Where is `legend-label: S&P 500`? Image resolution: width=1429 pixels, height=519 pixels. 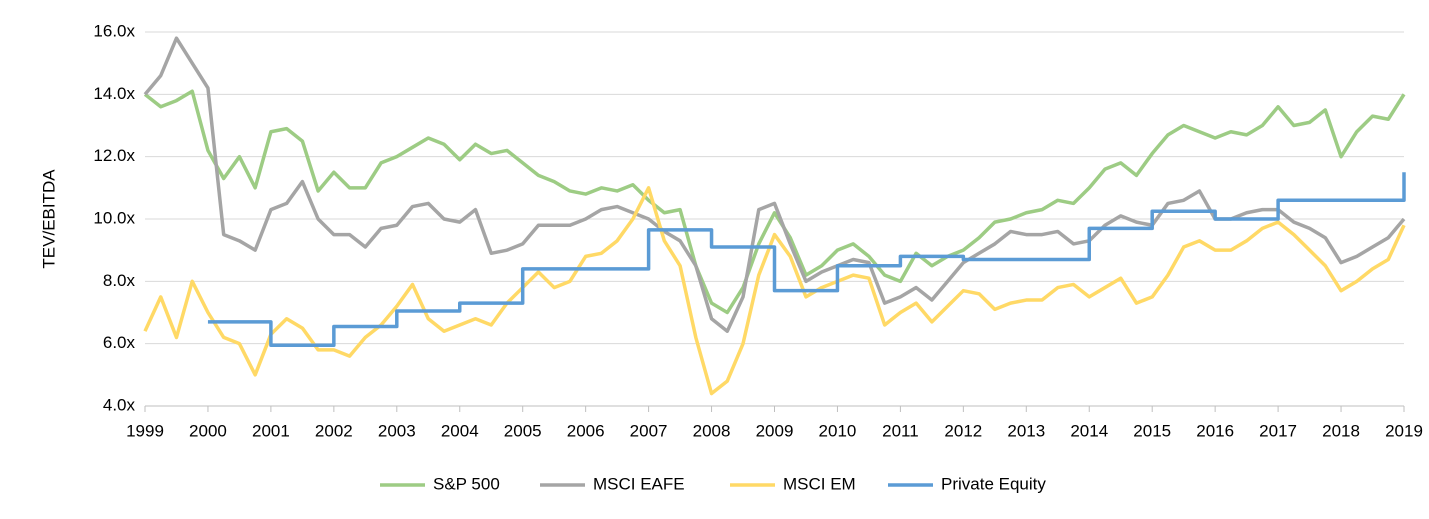 legend-label: S&P 500 is located at coordinates (466, 483).